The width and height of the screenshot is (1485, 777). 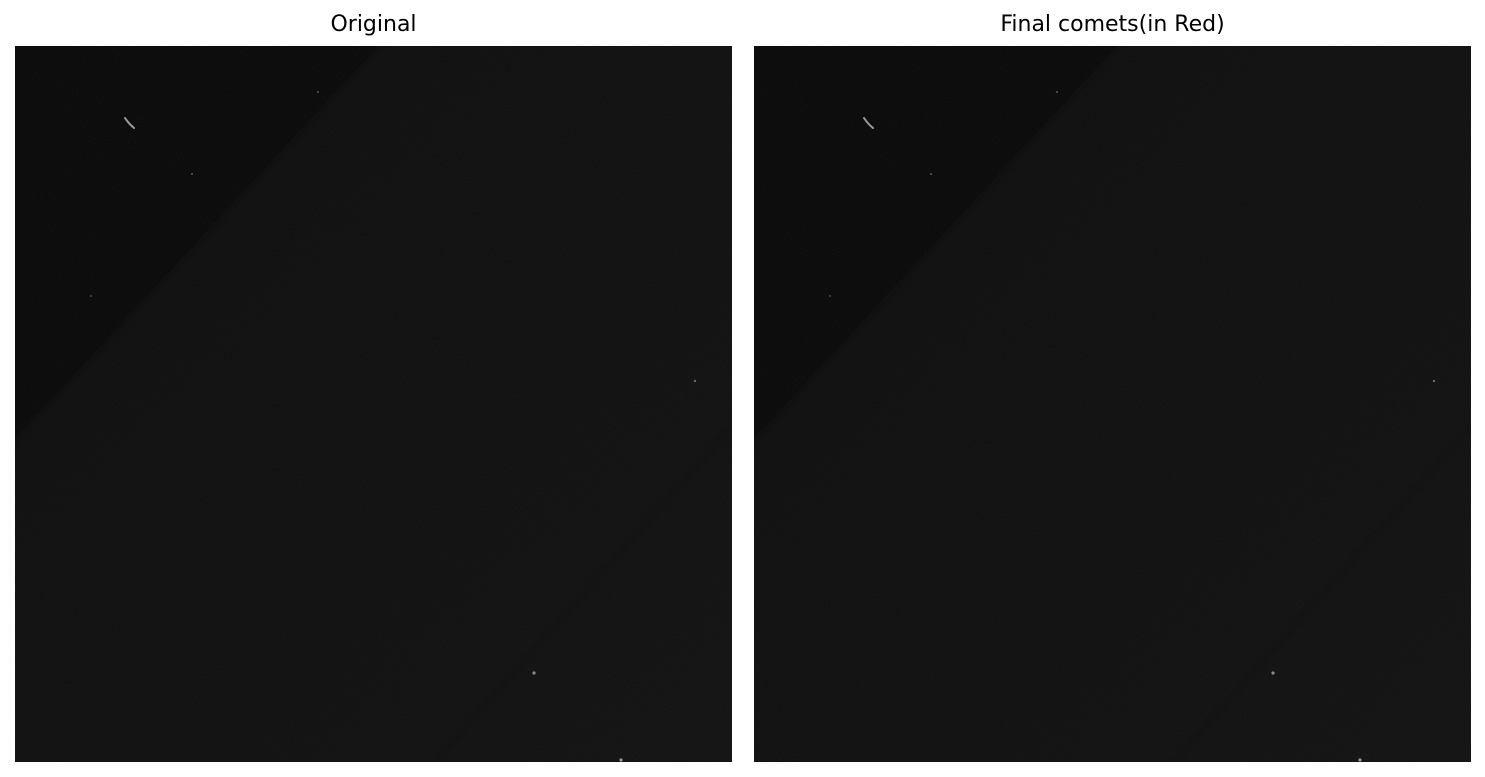 I want to click on final-comets-title: Final comets(in Red), so click(x=1112, y=24).